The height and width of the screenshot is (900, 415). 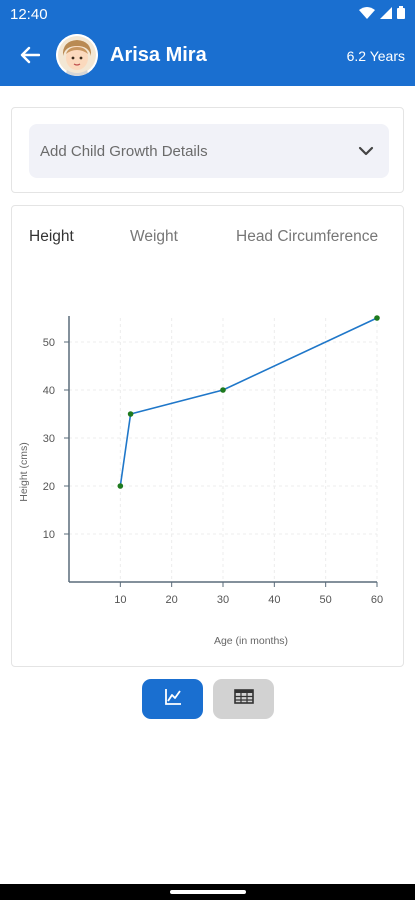 I want to click on x-axis-title: Age (in months), so click(x=251, y=641).